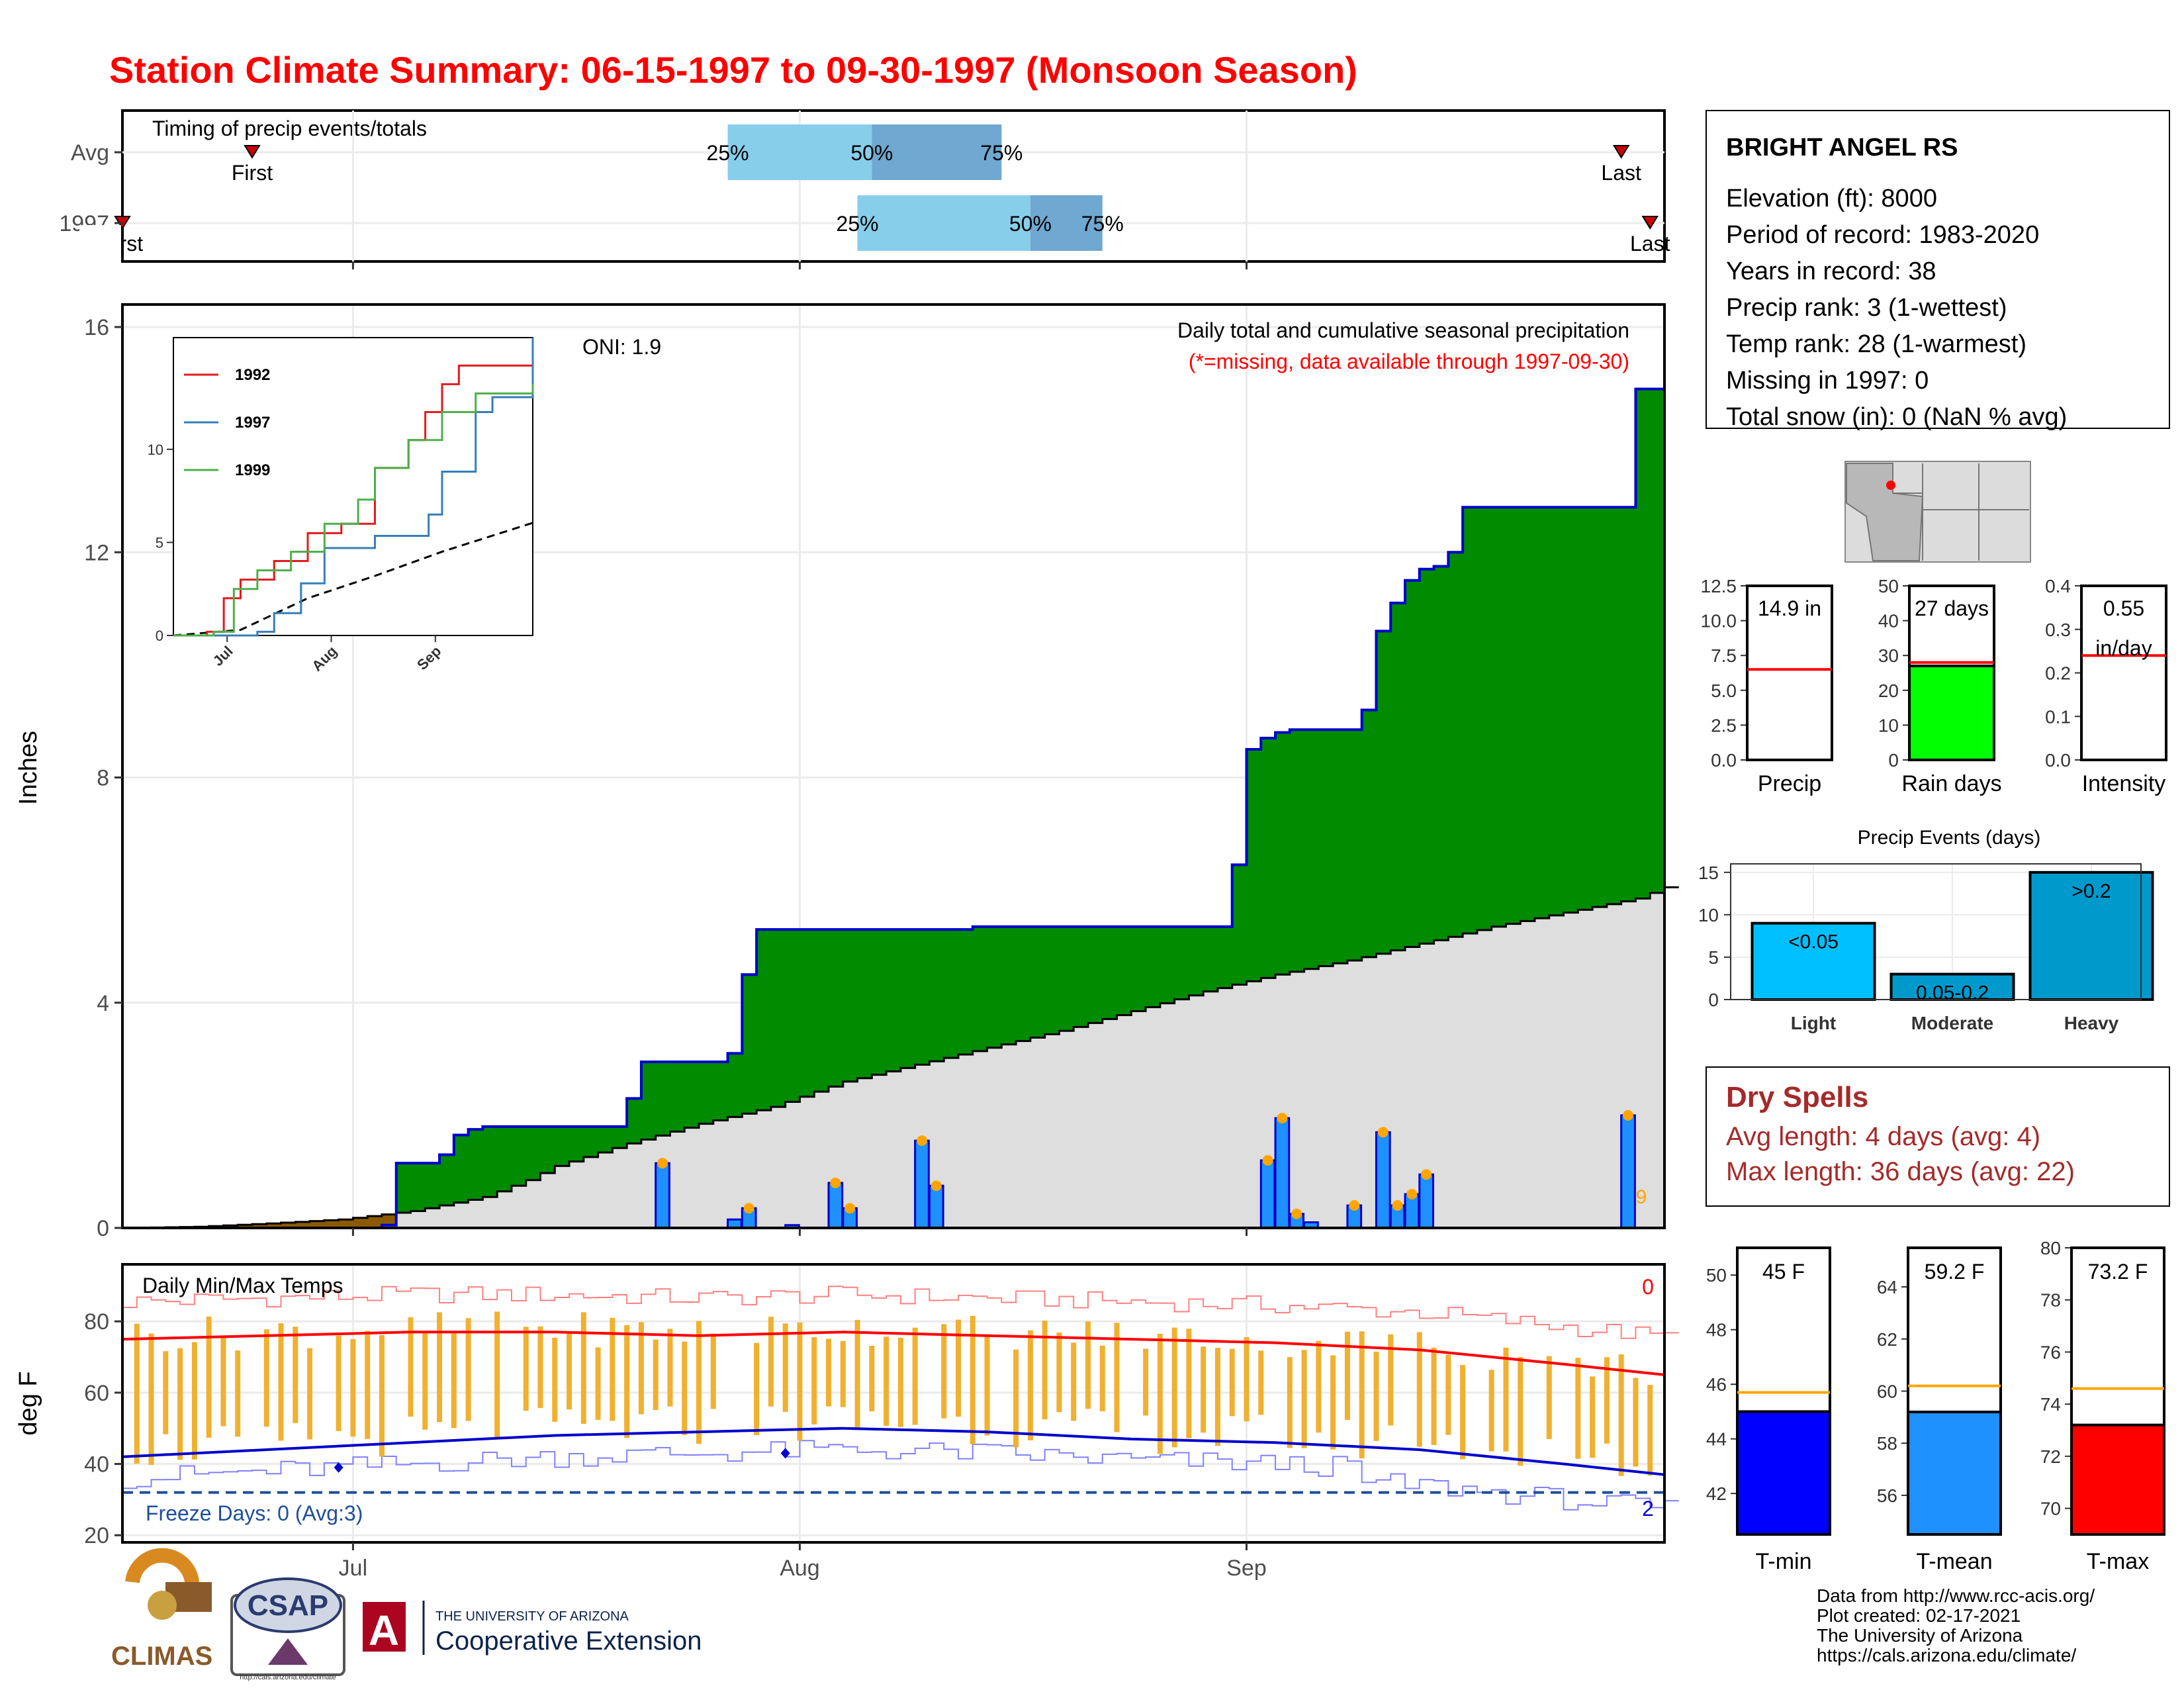 The height and width of the screenshot is (1688, 2184). What do you see at coordinates (90, 152) in the screenshot?
I see `timing-row-label: Avg` at bounding box center [90, 152].